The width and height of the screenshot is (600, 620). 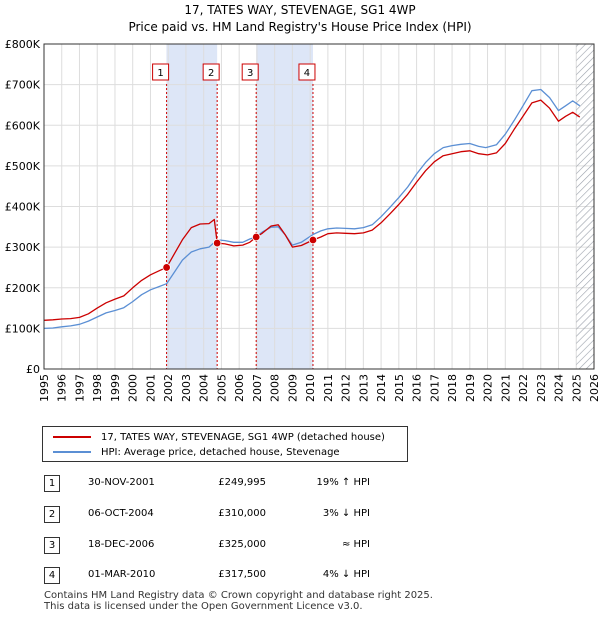 I want to click on x-tick-label: 2025, so click(x=576, y=388).